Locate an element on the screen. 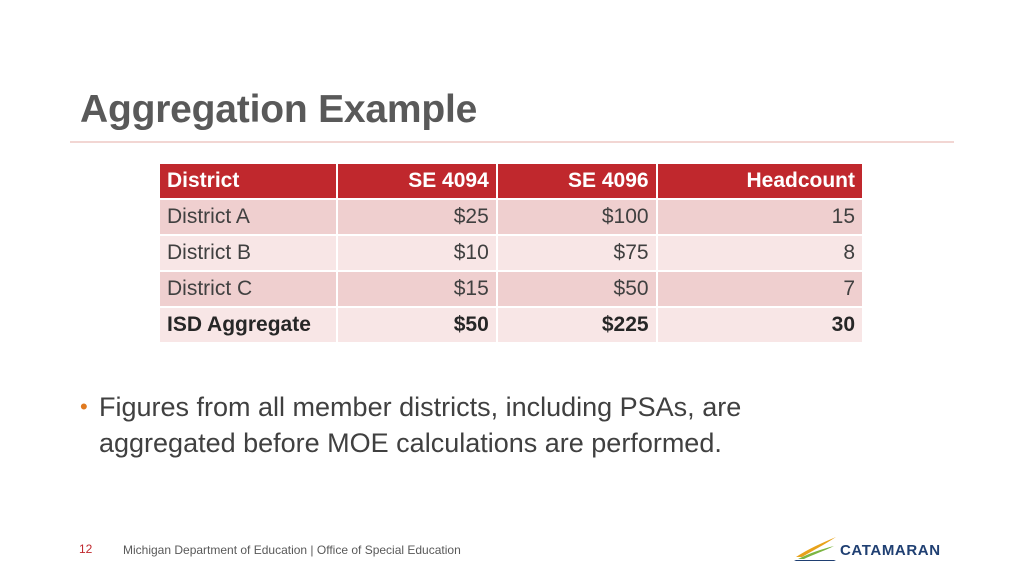 The image size is (1024, 576). headcount-cell: 8 is located at coordinates (759, 253).